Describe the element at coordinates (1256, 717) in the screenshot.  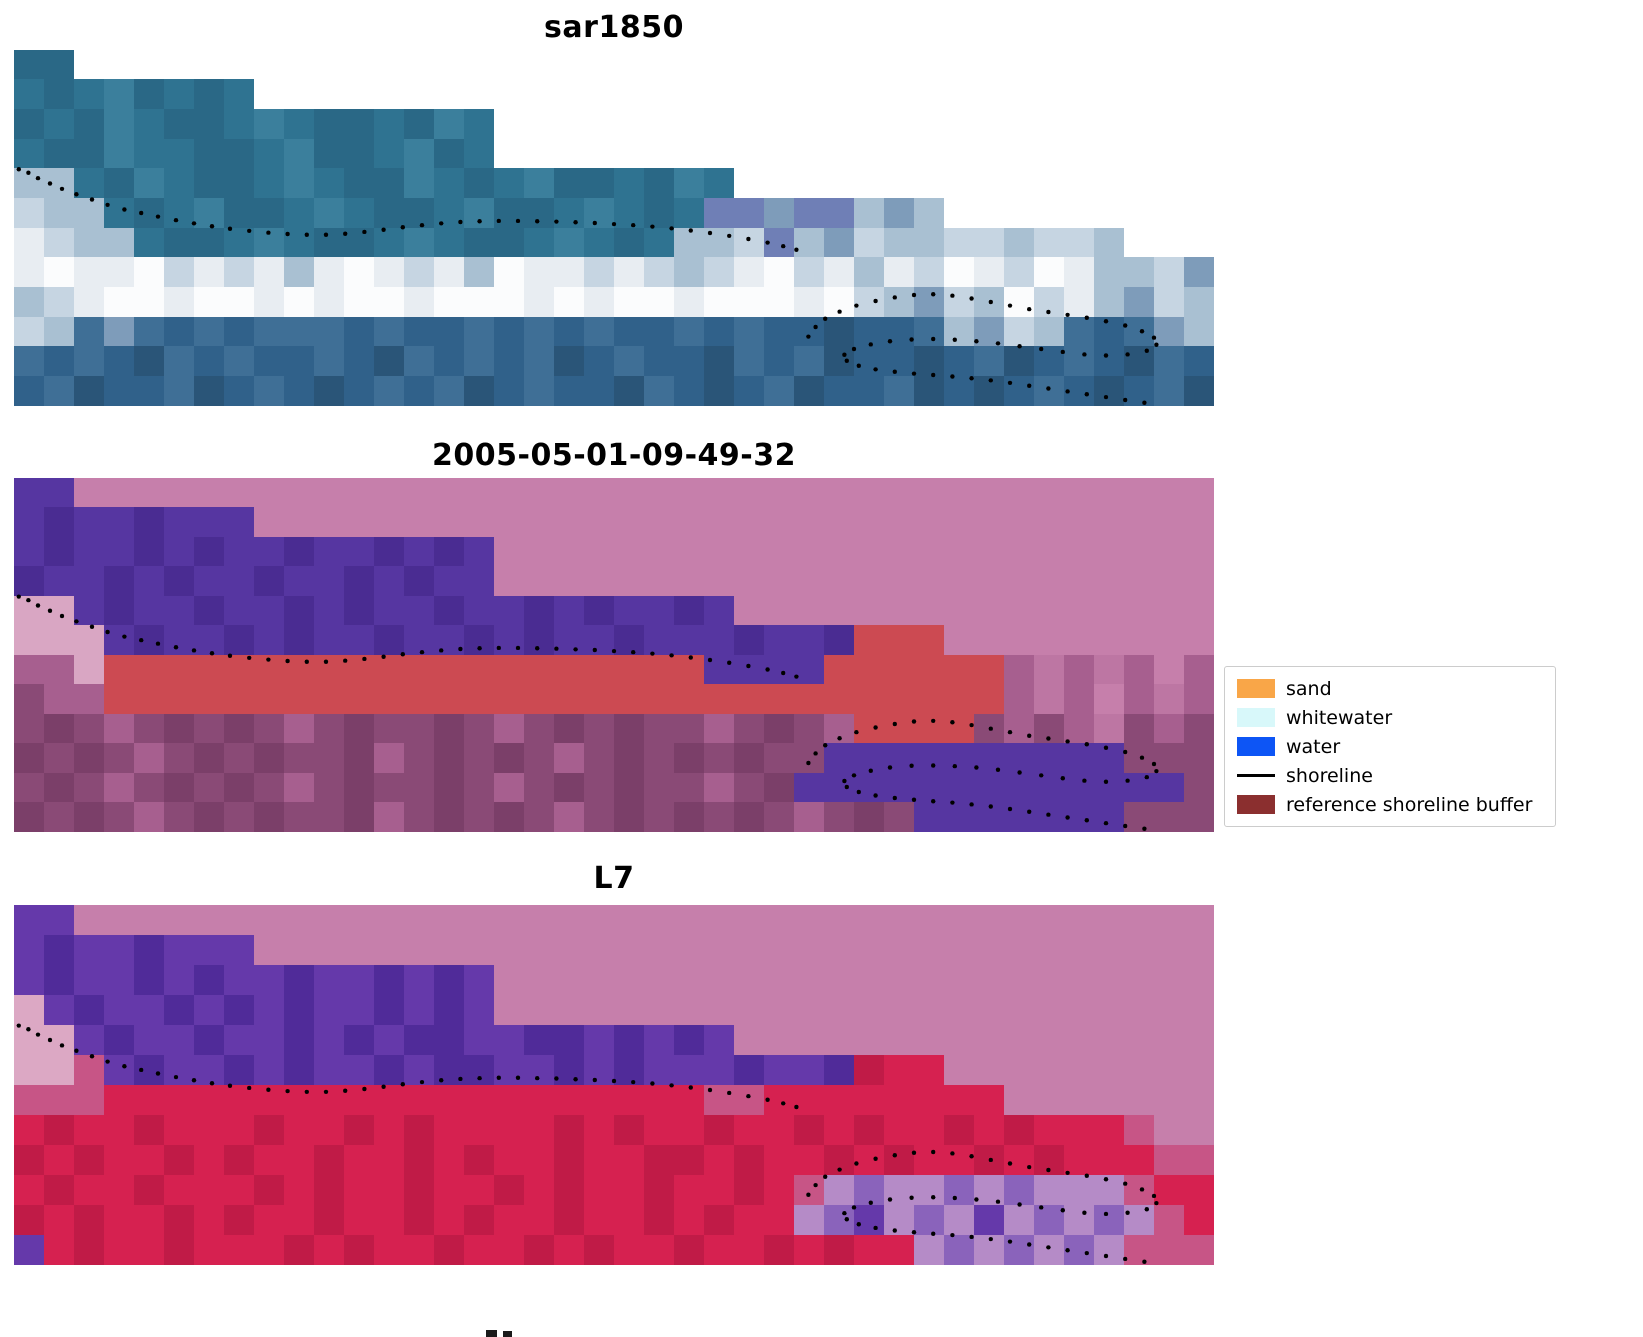
I see `whitewater-swatch` at that location.